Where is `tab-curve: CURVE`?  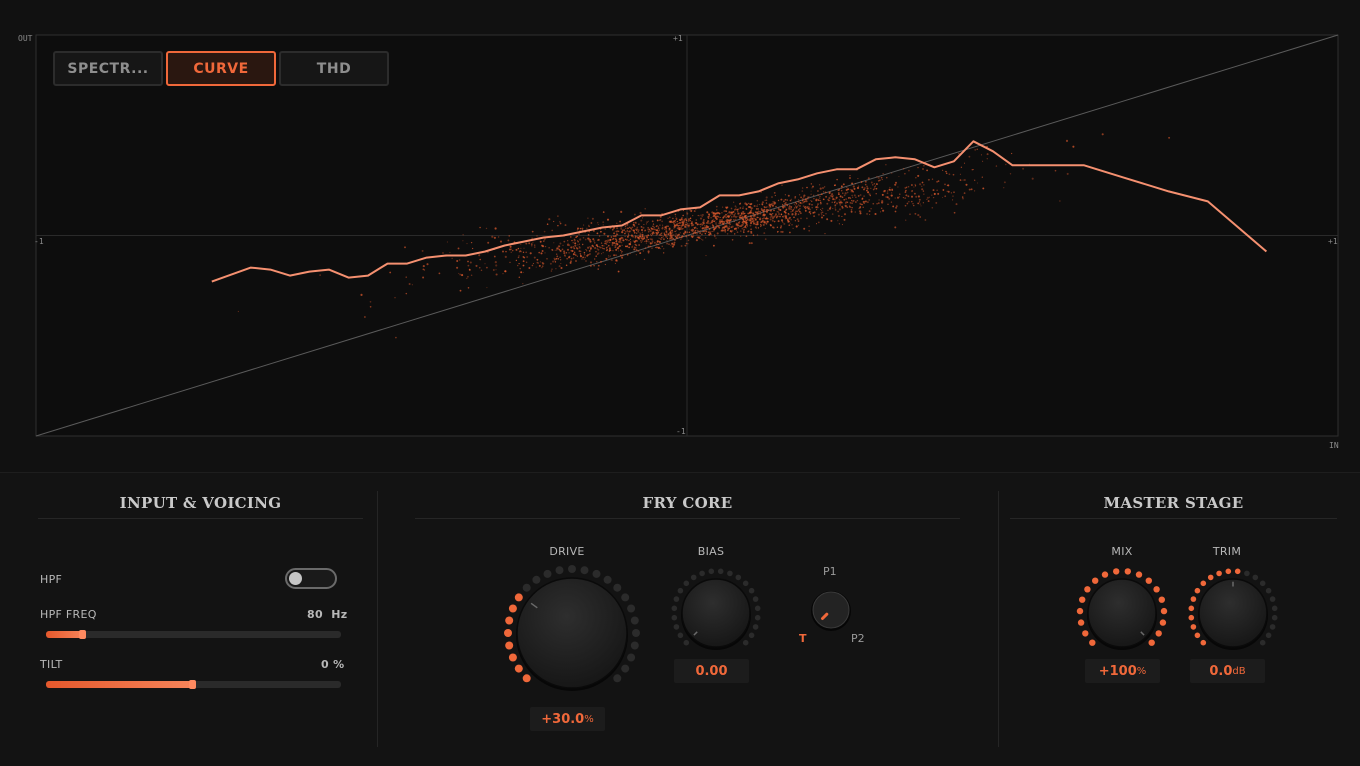 tab-curve: CURVE is located at coordinates (221, 68).